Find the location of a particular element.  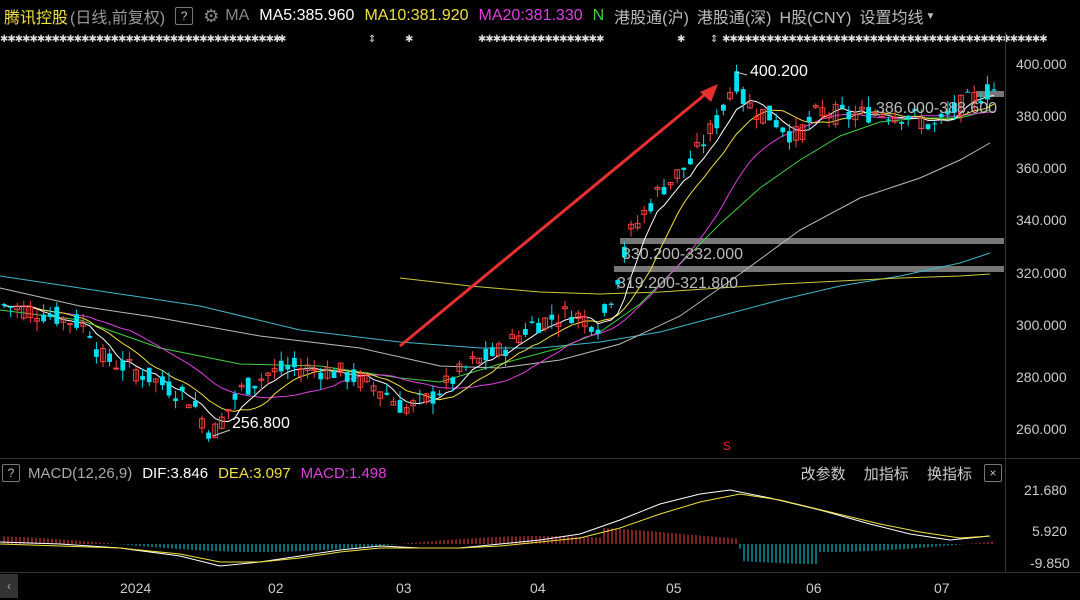

event-marker-group: ✱✱✱✱✱✱✱✱✱✱✱✱✱✱✱✱✱✱✱✱✱✱✱✱✱✱✱✱✱✱✱✱✱✱✱✱✱✱ is located at coordinates (140, 39).